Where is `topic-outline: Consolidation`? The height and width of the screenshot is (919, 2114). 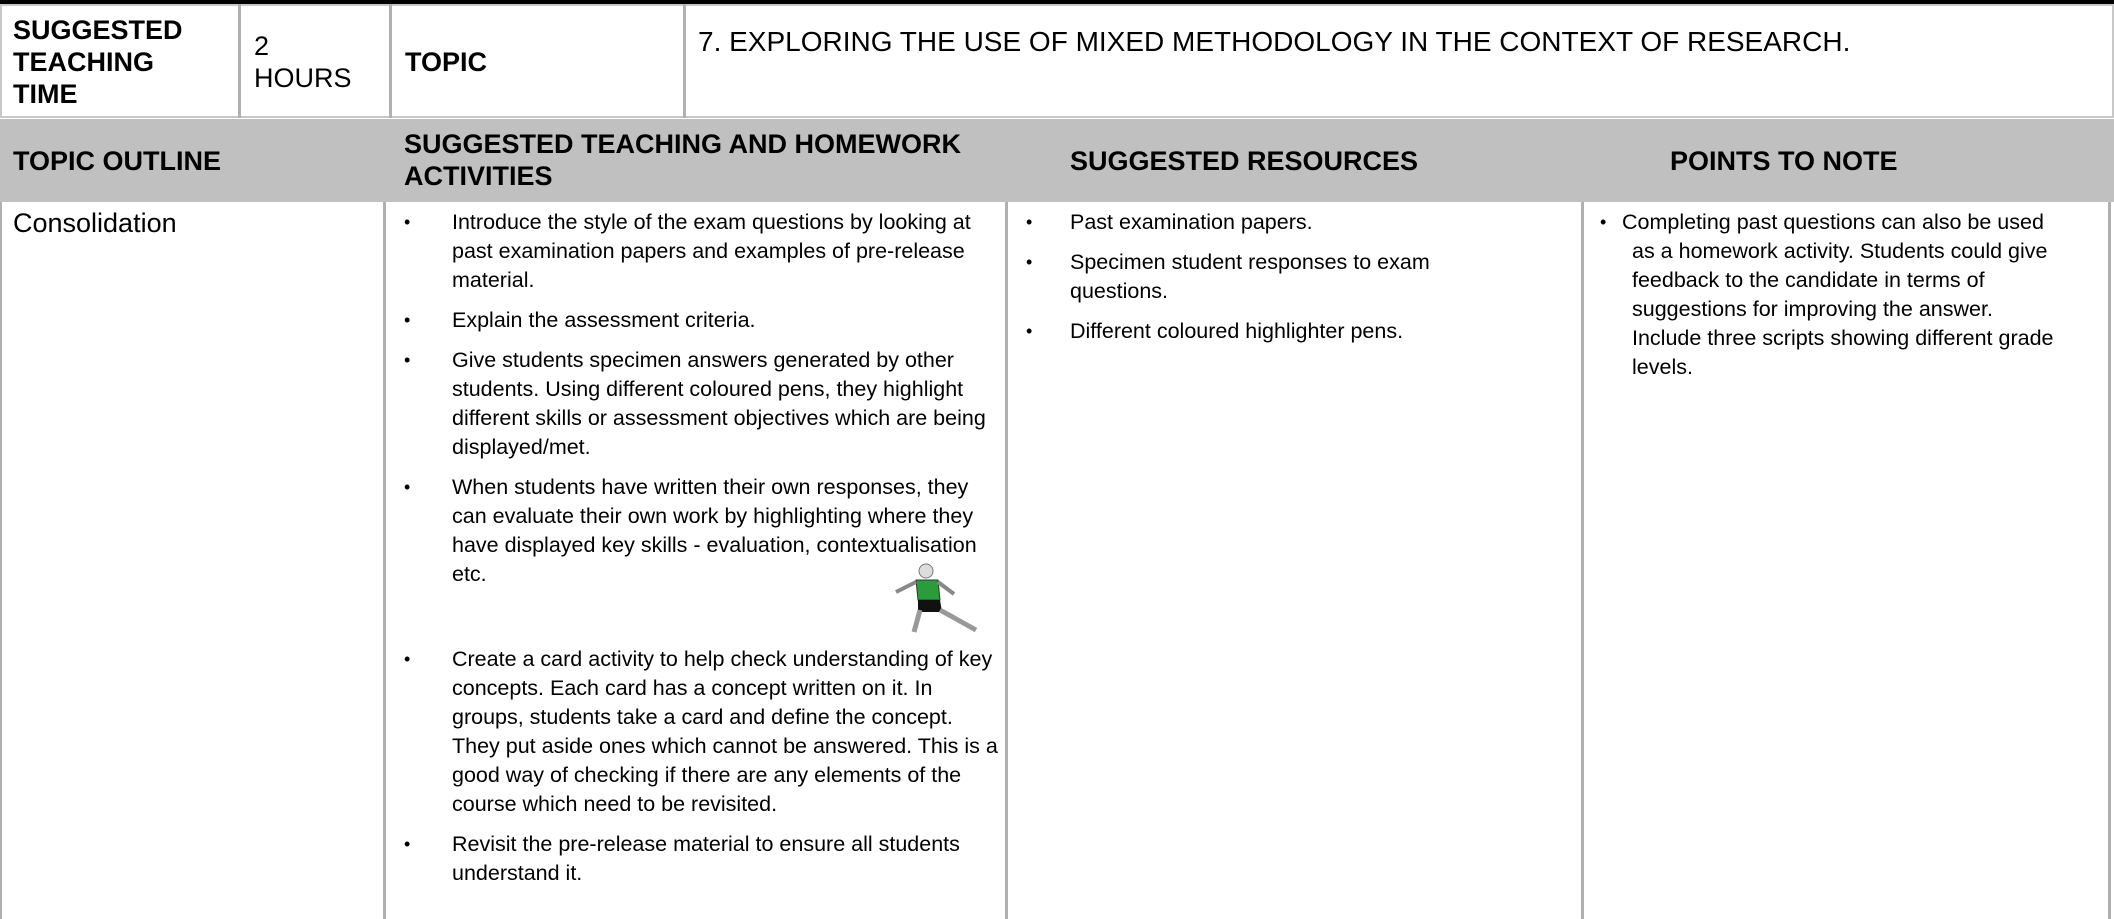
topic-outline: Consolidation is located at coordinates (95, 223).